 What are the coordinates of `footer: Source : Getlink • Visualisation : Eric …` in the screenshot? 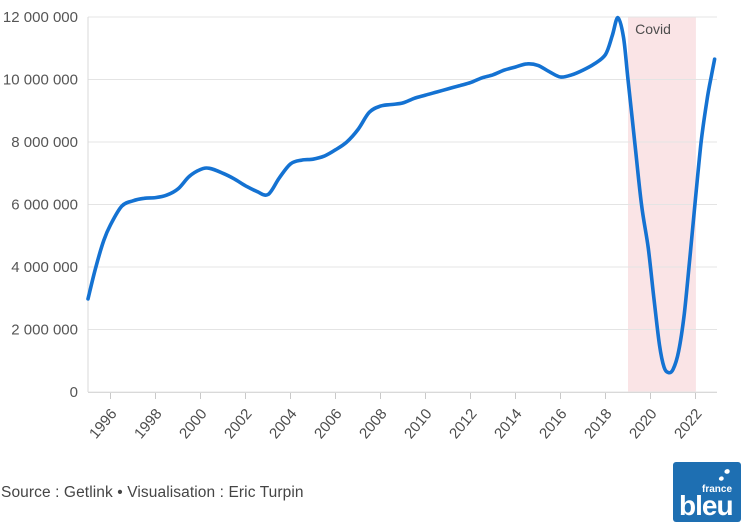 It's located at (374, 486).